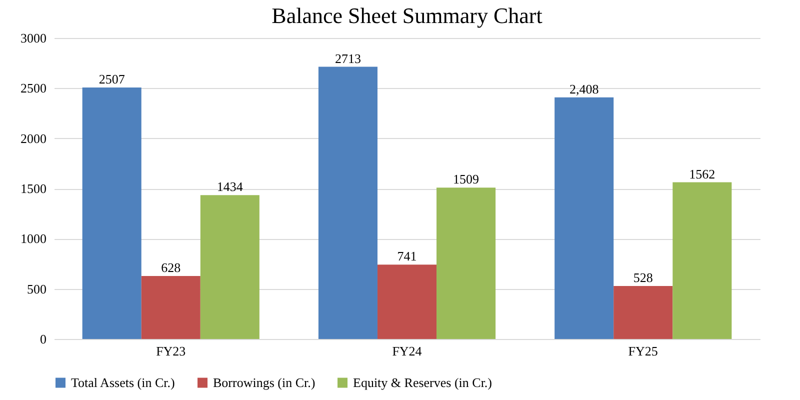 This screenshot has width=800, height=400. I want to click on x-tick-label: FY23, so click(171, 351).